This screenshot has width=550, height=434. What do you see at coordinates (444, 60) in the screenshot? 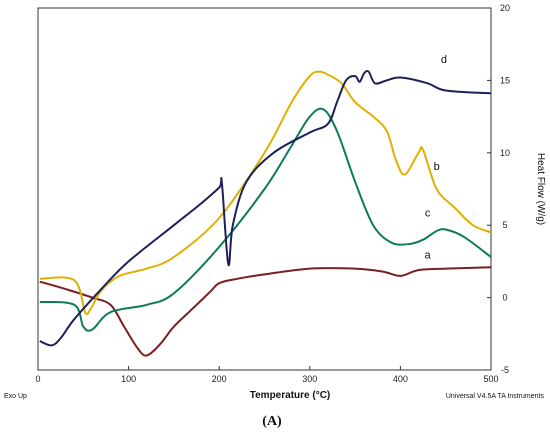
I see `series-label-d: d` at bounding box center [444, 60].